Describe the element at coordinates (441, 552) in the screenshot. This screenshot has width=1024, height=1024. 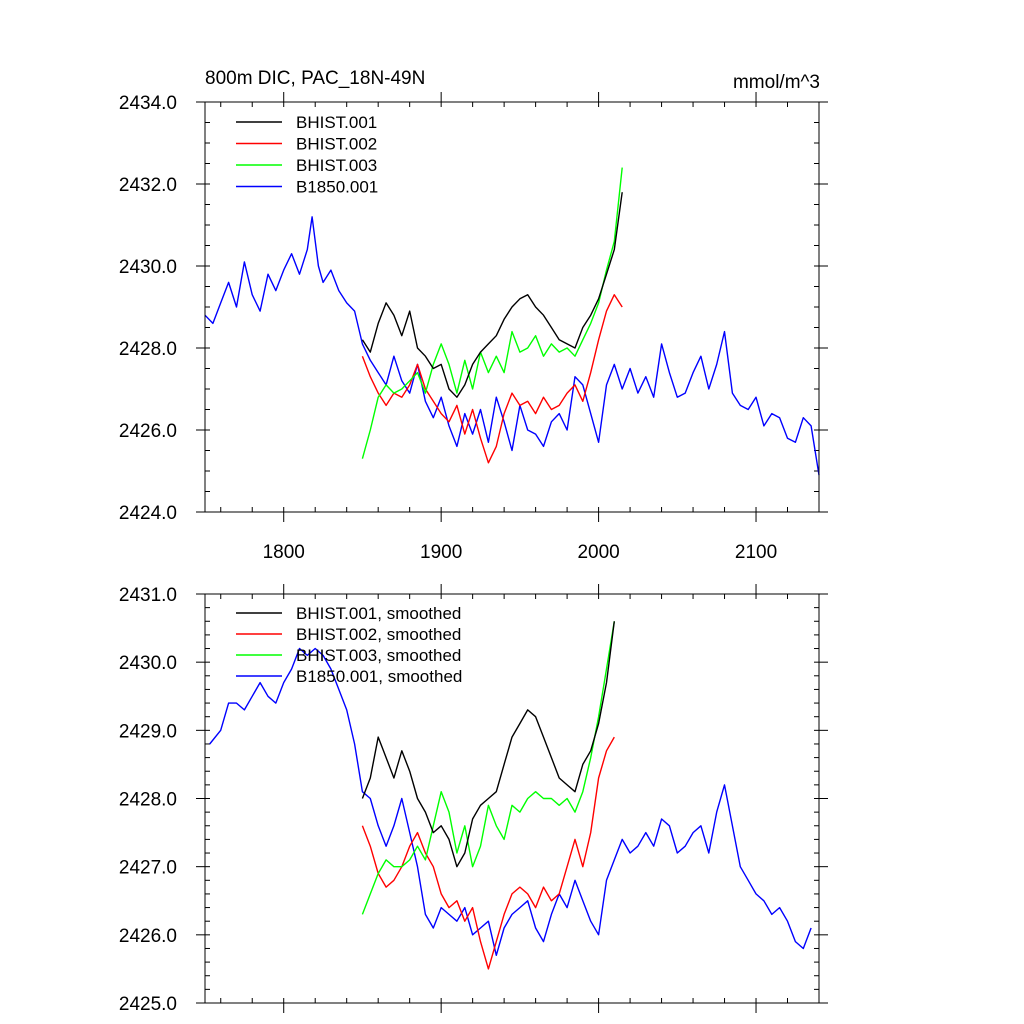
I see `top-x-tick-label: 1900` at that location.